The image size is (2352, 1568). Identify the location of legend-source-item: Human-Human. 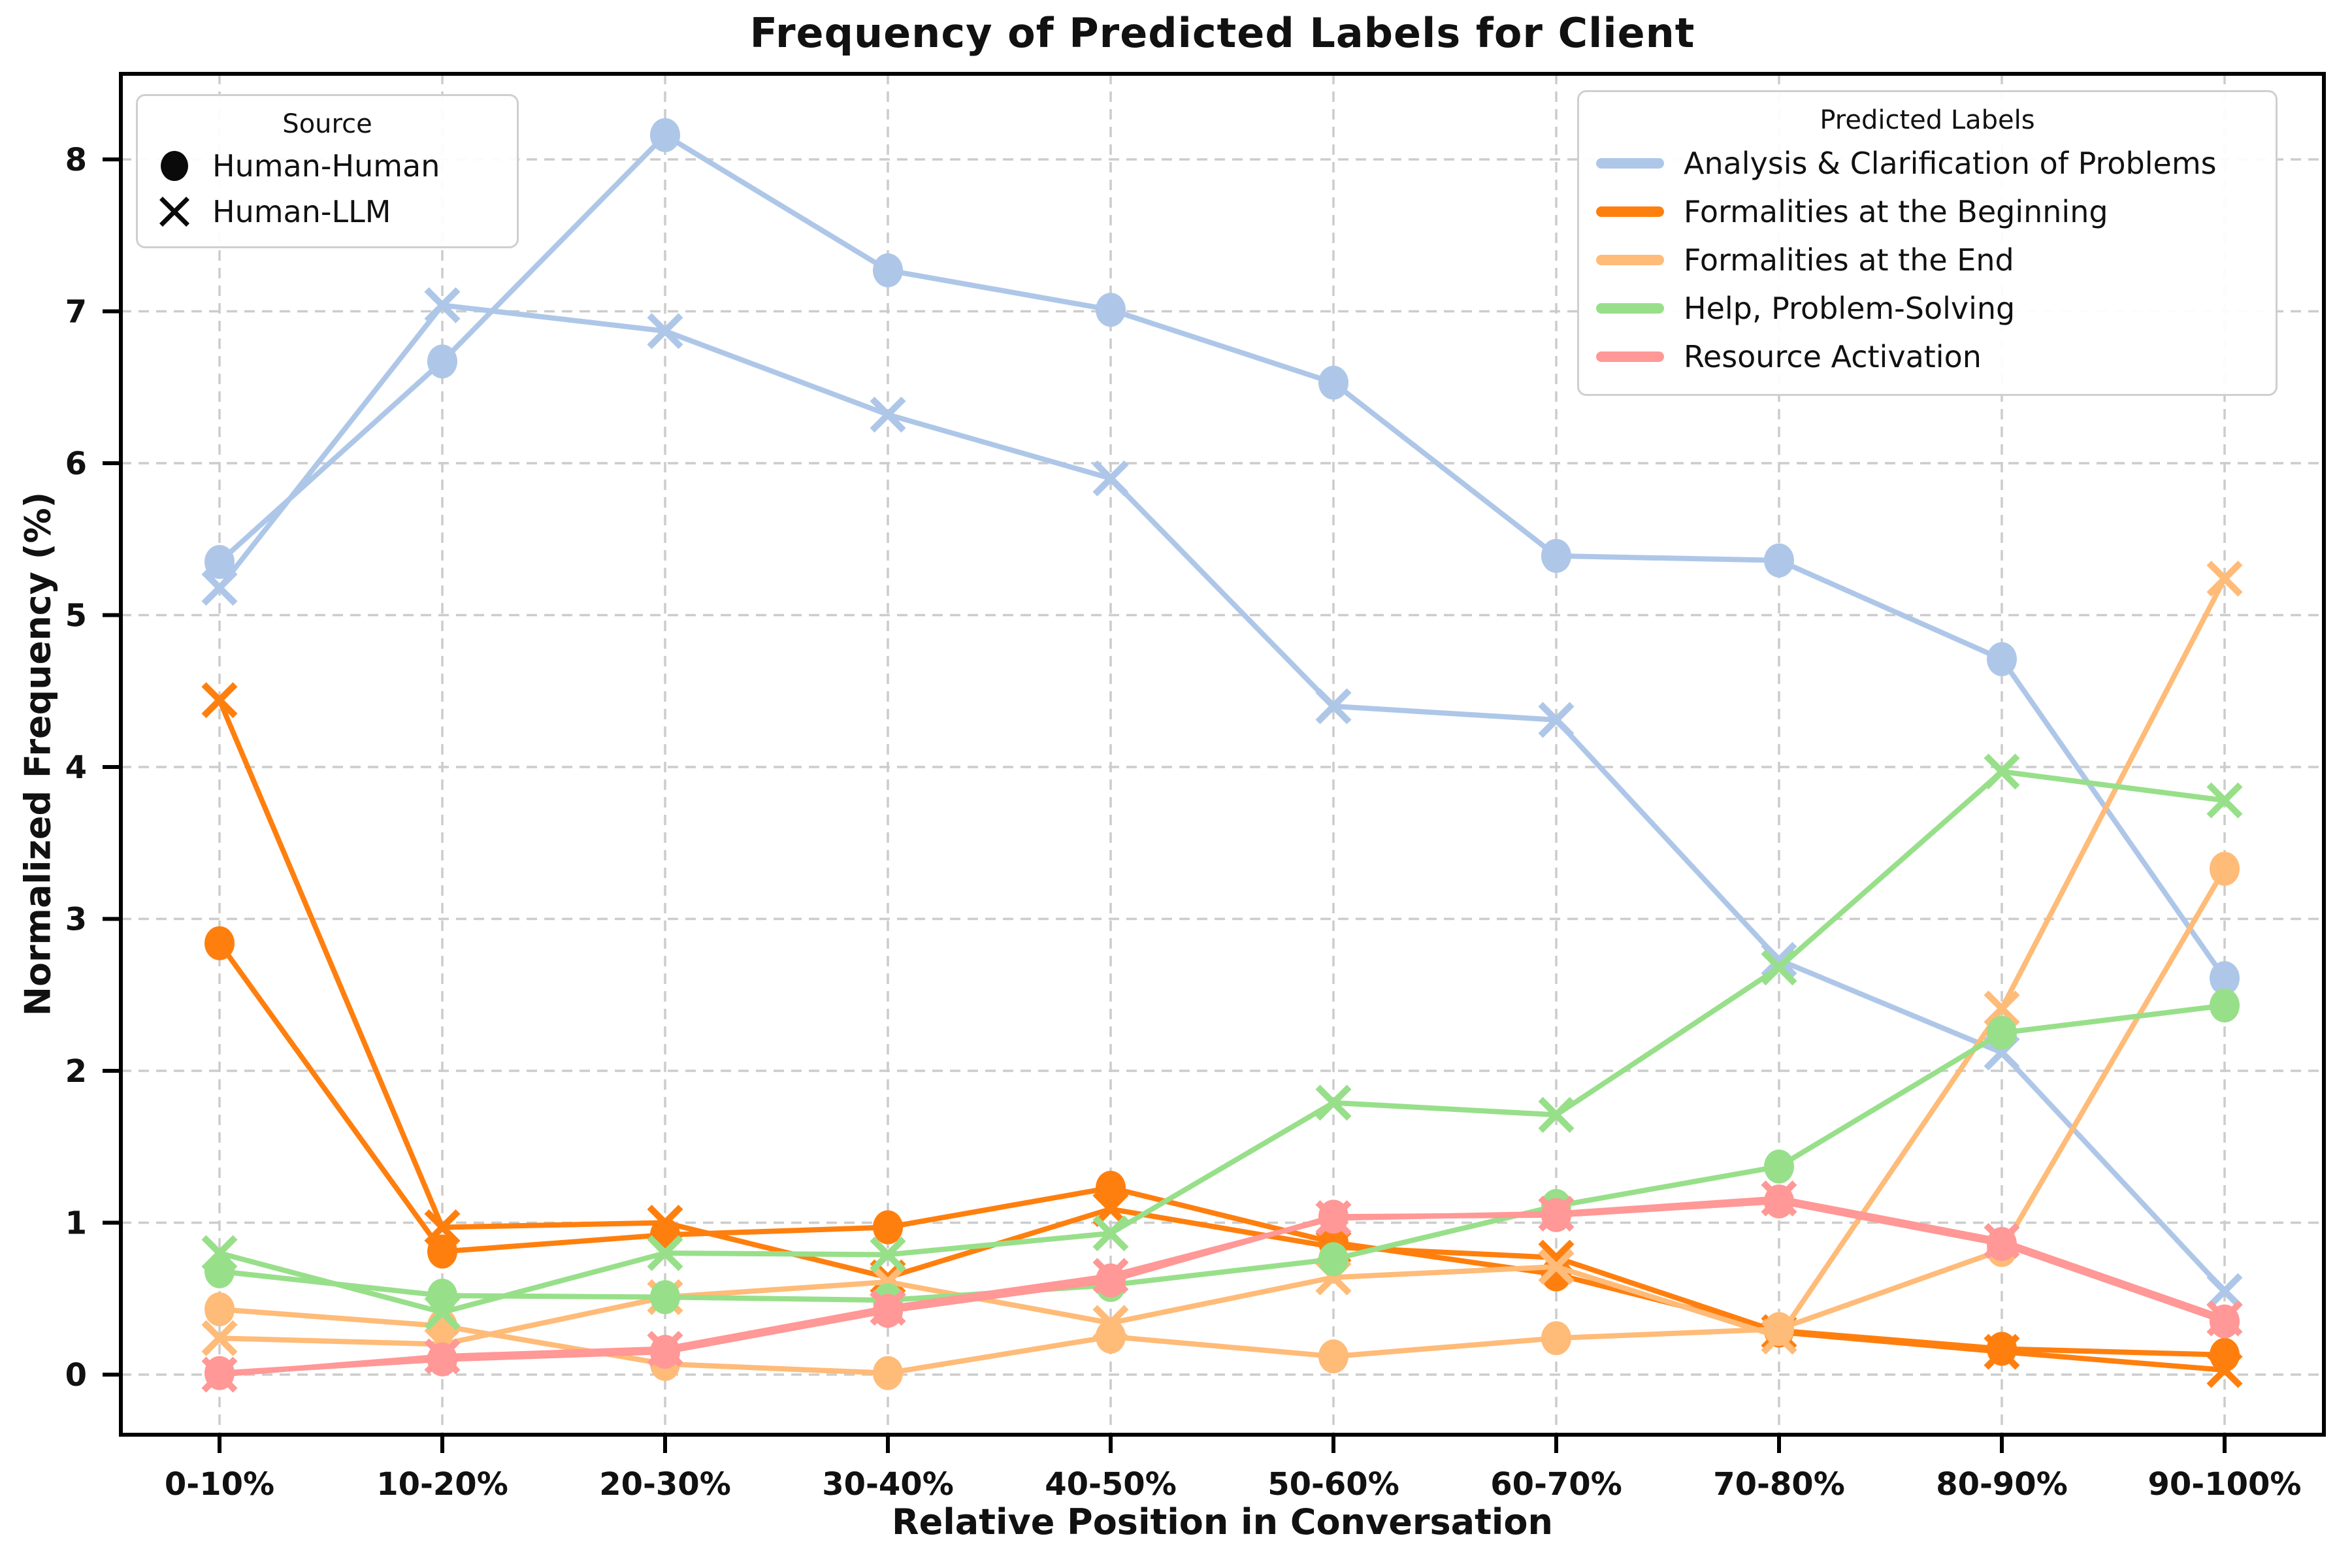
(327, 166).